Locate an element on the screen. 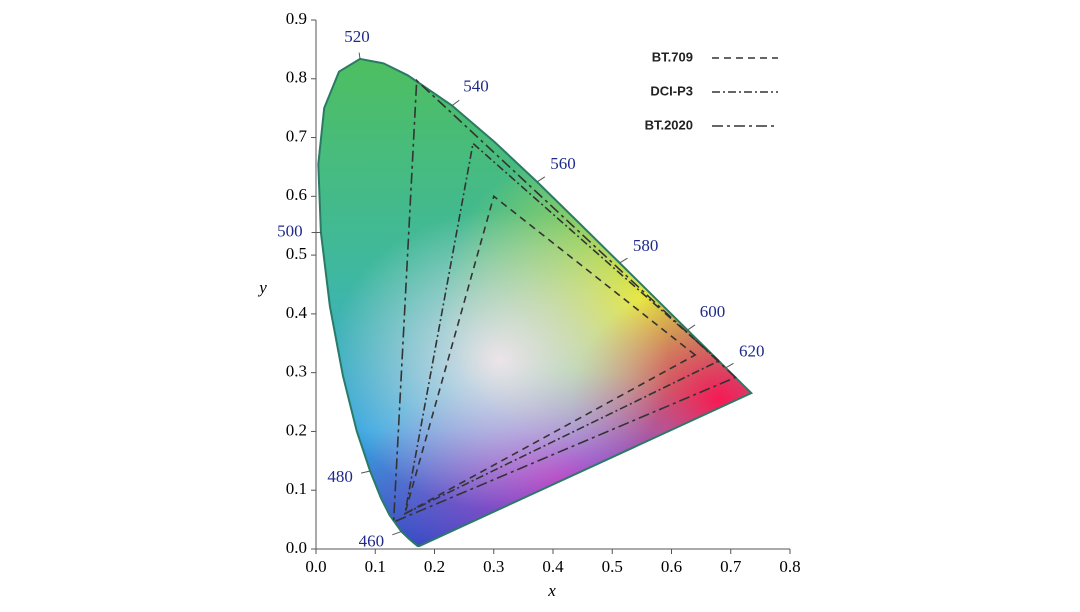  y-tick-label: 0.4 is located at coordinates (297, 312).